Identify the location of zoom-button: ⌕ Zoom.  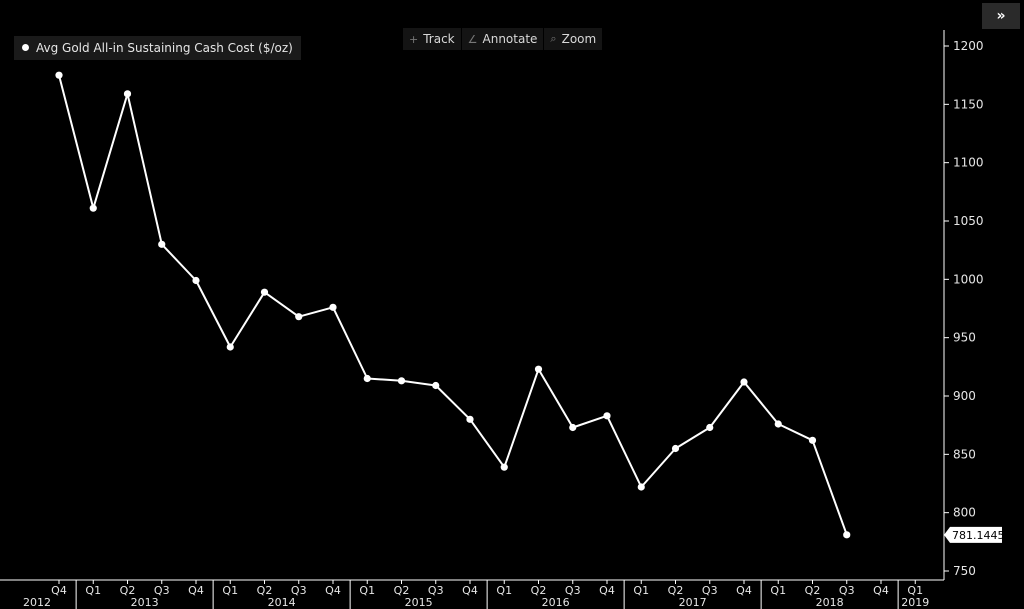
(574, 39).